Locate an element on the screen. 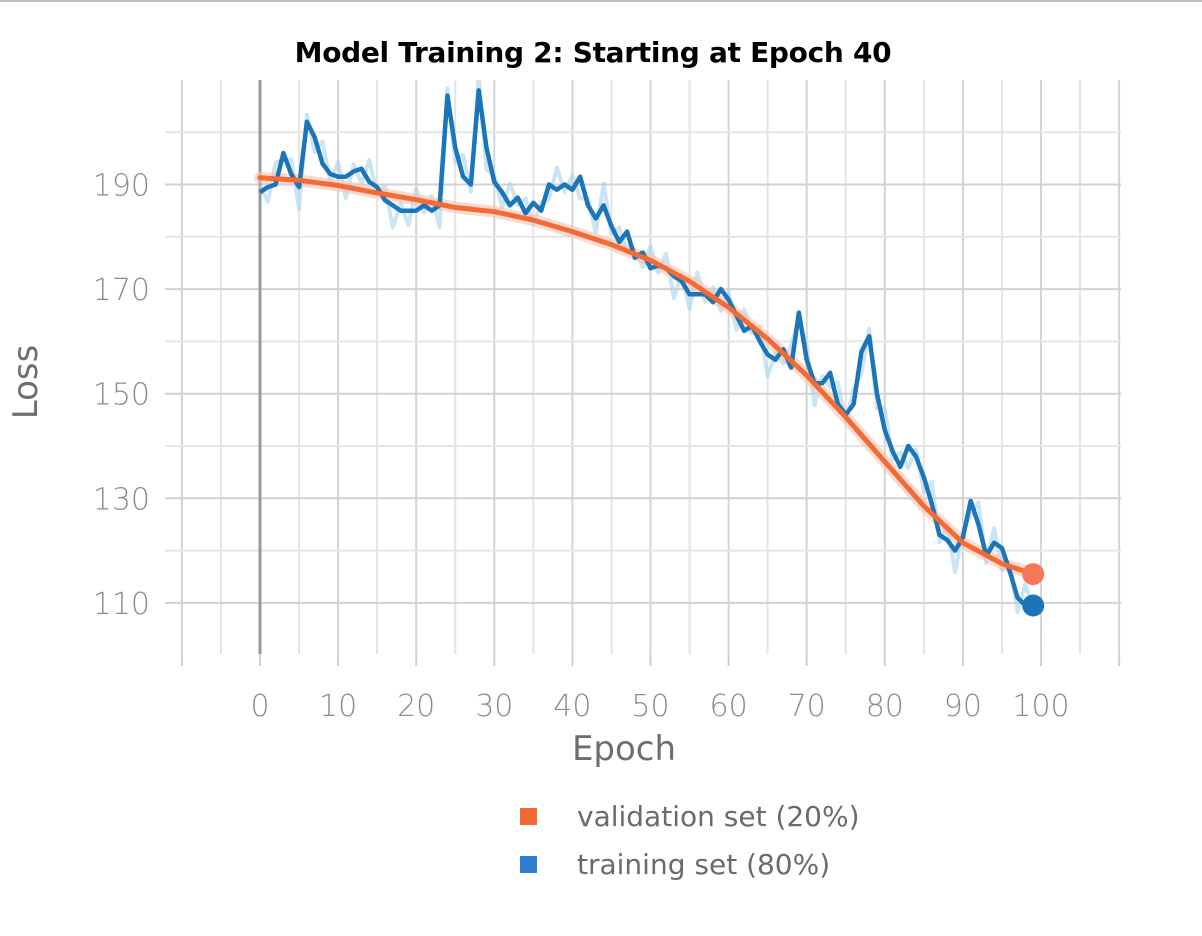 The image size is (1202, 936). y-tick-label: 190 is located at coordinates (121, 186).